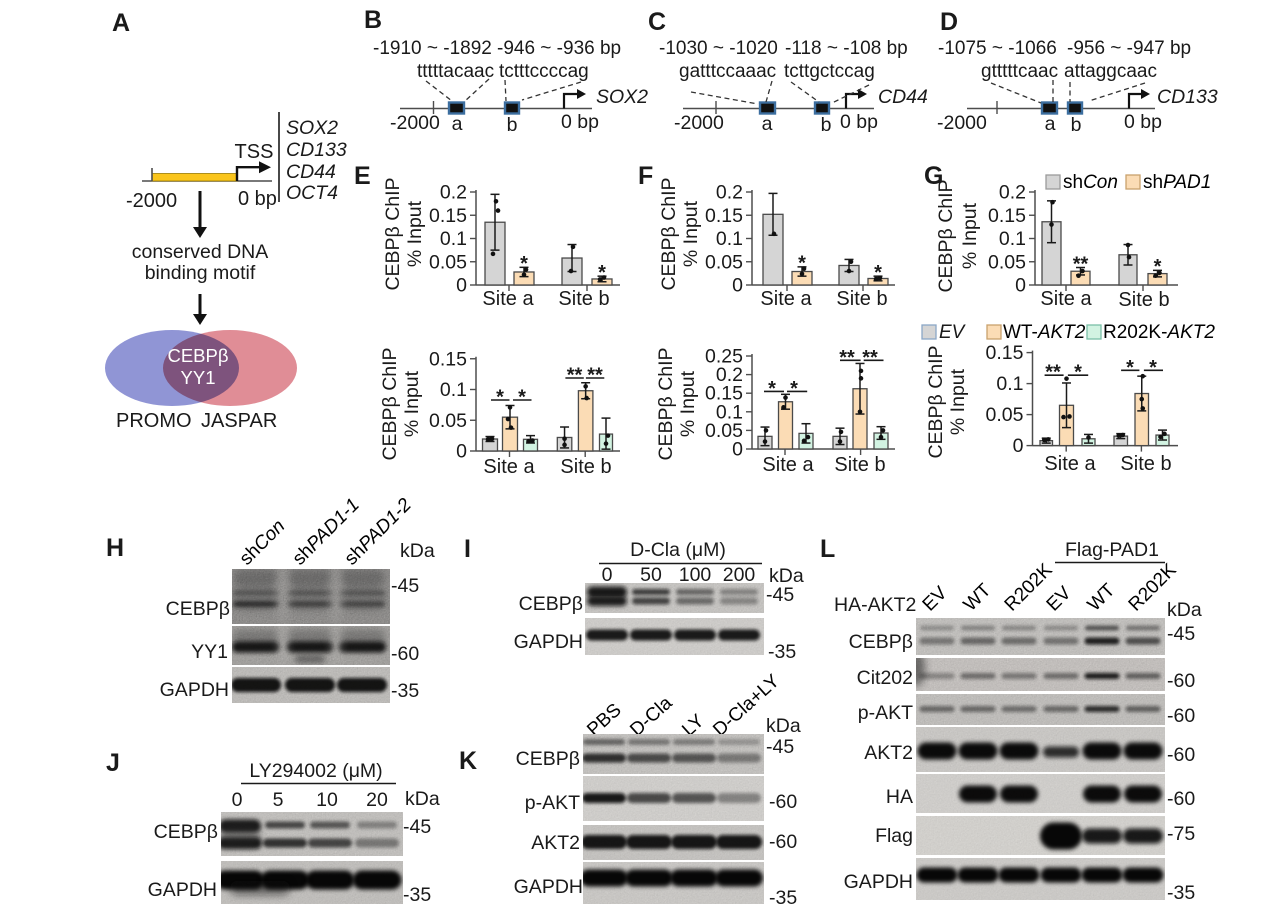  Describe the element at coordinates (327, 800) in the screenshot. I see `svg-text: 10` at that location.